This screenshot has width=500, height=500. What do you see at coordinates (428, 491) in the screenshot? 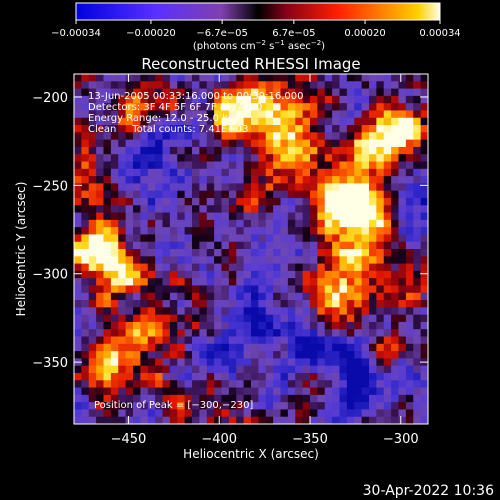
I see `footer-timestamp: 30-Apr-2022 10:36` at bounding box center [428, 491].